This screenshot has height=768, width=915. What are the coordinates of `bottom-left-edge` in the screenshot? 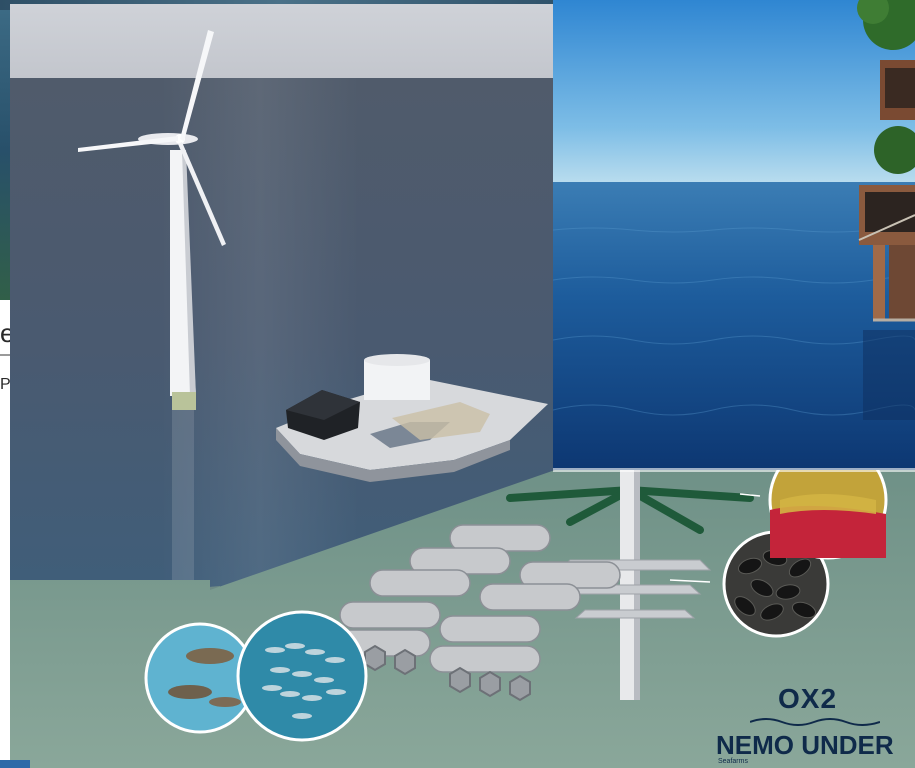 It's located at (15, 764).